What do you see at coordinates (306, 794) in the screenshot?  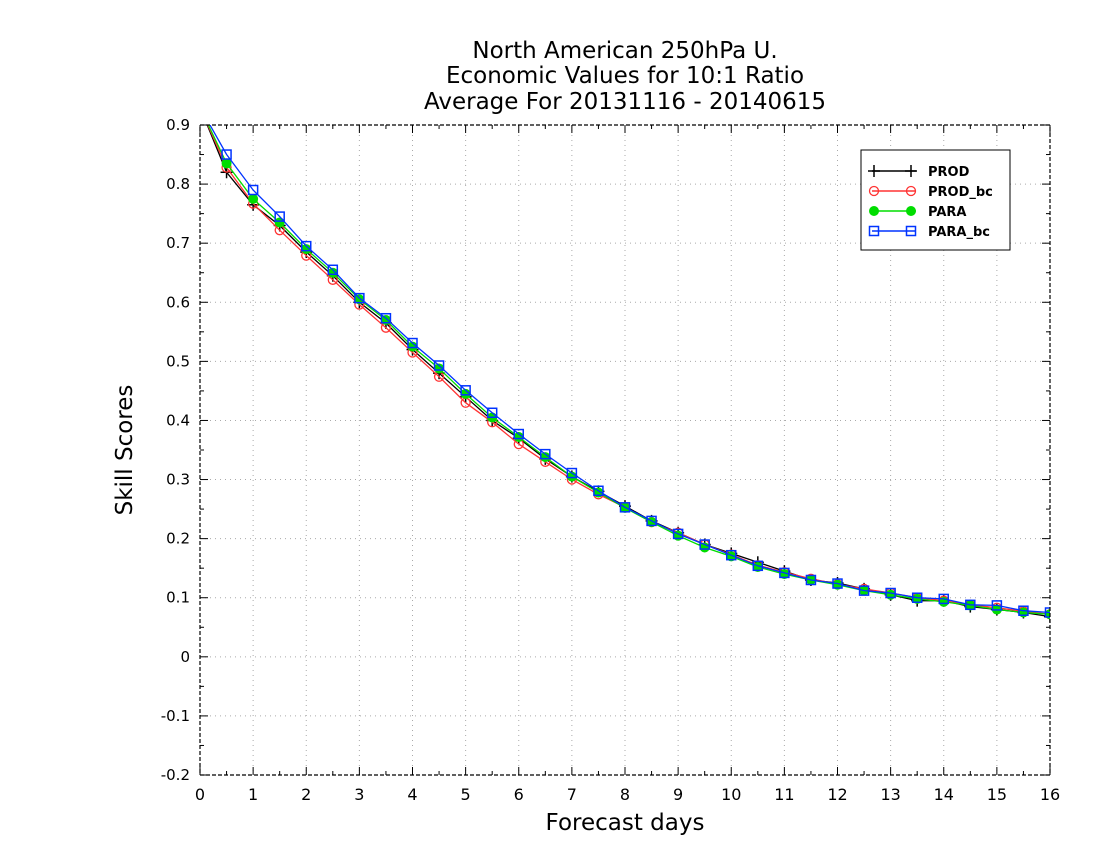 I see `x-tick-label: 2` at bounding box center [306, 794].